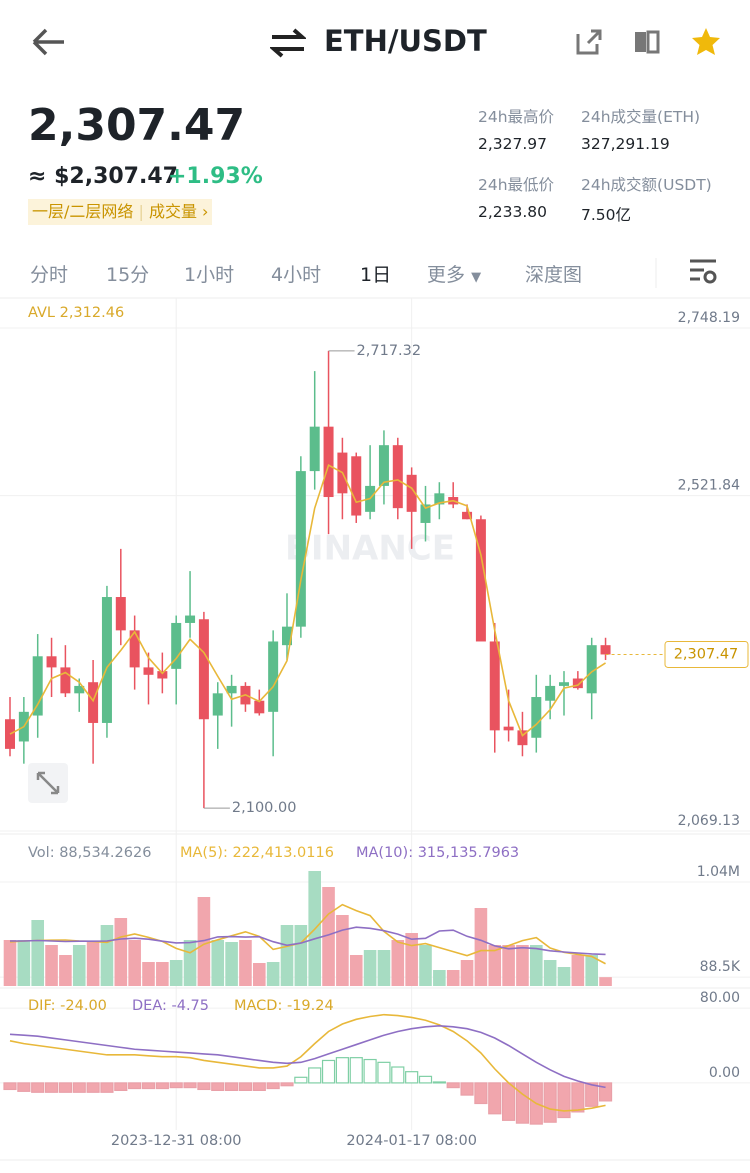 Image resolution: width=750 pixels, height=1173 pixels. I want to click on compare-icon, so click(647, 42).